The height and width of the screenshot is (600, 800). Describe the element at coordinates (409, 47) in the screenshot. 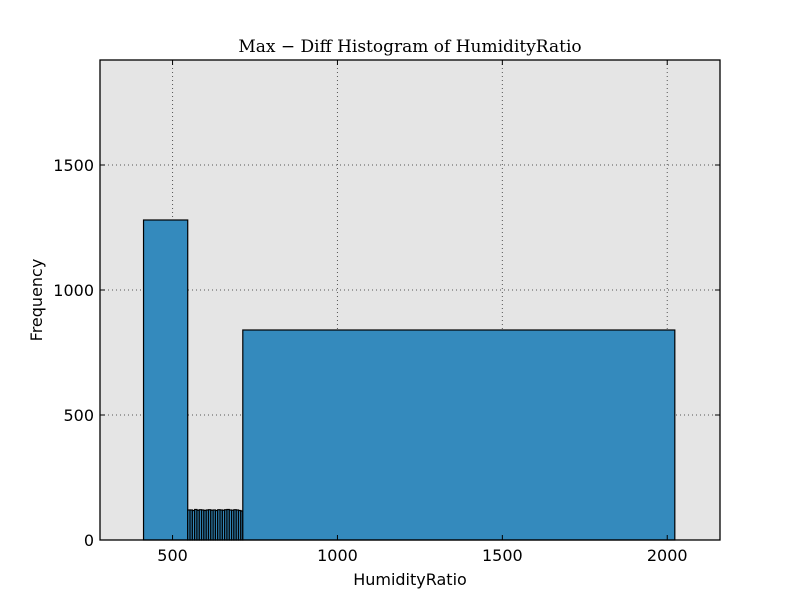

I see `chart-title: Max − Diff Histogram of HumidityRatio` at that location.